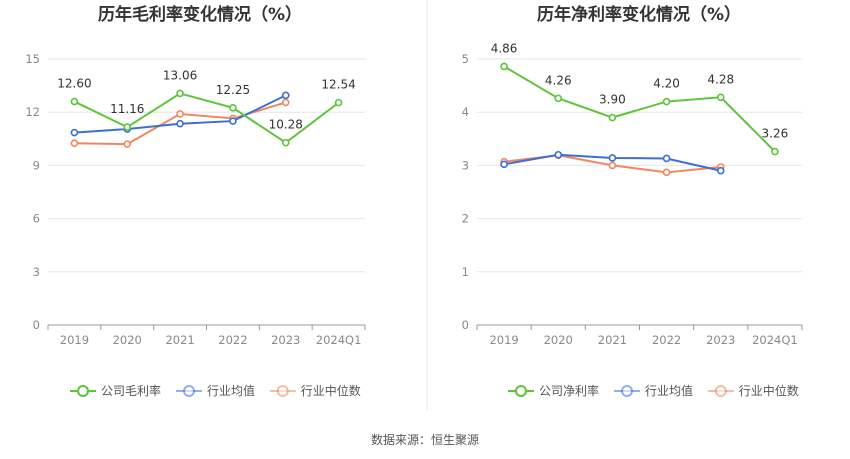 The height and width of the screenshot is (459, 850). I want to click on data-label: 12.54, so click(338, 85).